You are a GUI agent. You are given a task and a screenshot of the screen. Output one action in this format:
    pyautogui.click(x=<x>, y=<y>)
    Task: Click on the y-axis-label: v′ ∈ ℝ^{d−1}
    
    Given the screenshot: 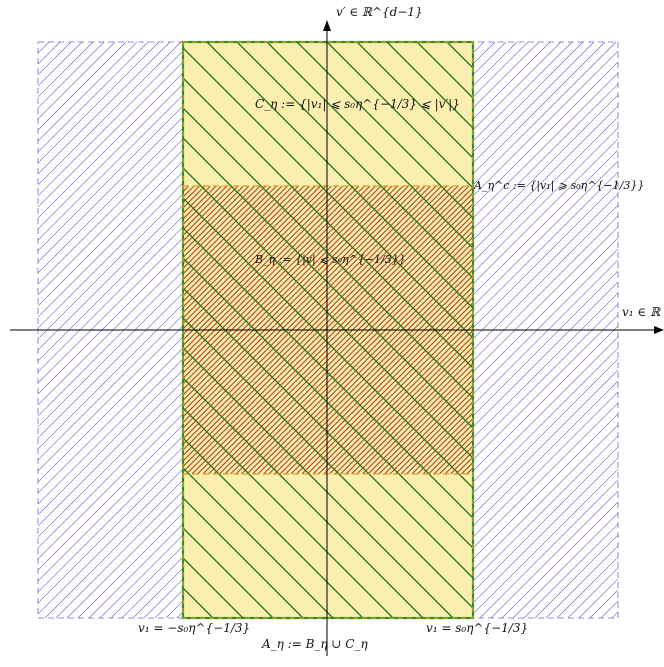 What is the action you would take?
    pyautogui.click(x=379, y=12)
    